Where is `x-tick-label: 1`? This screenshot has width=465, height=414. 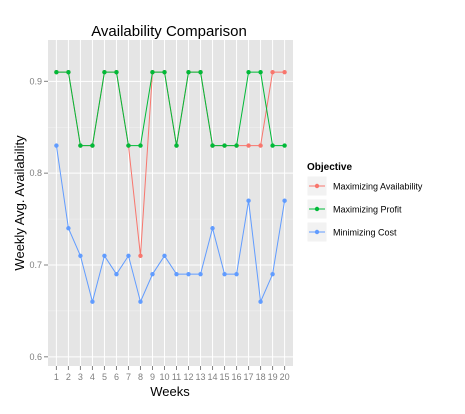 x-tick-label: 1 is located at coordinates (56, 377).